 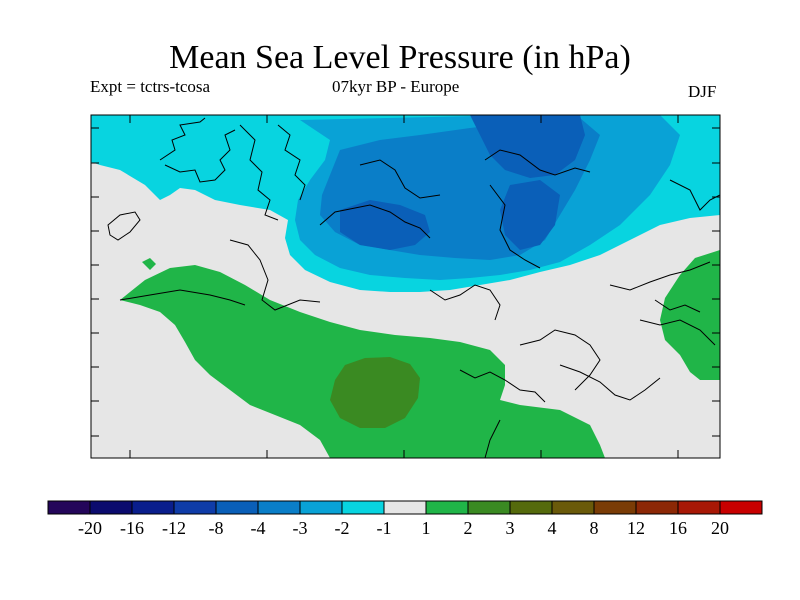 I want to click on season-label: DJF, so click(x=702, y=91).